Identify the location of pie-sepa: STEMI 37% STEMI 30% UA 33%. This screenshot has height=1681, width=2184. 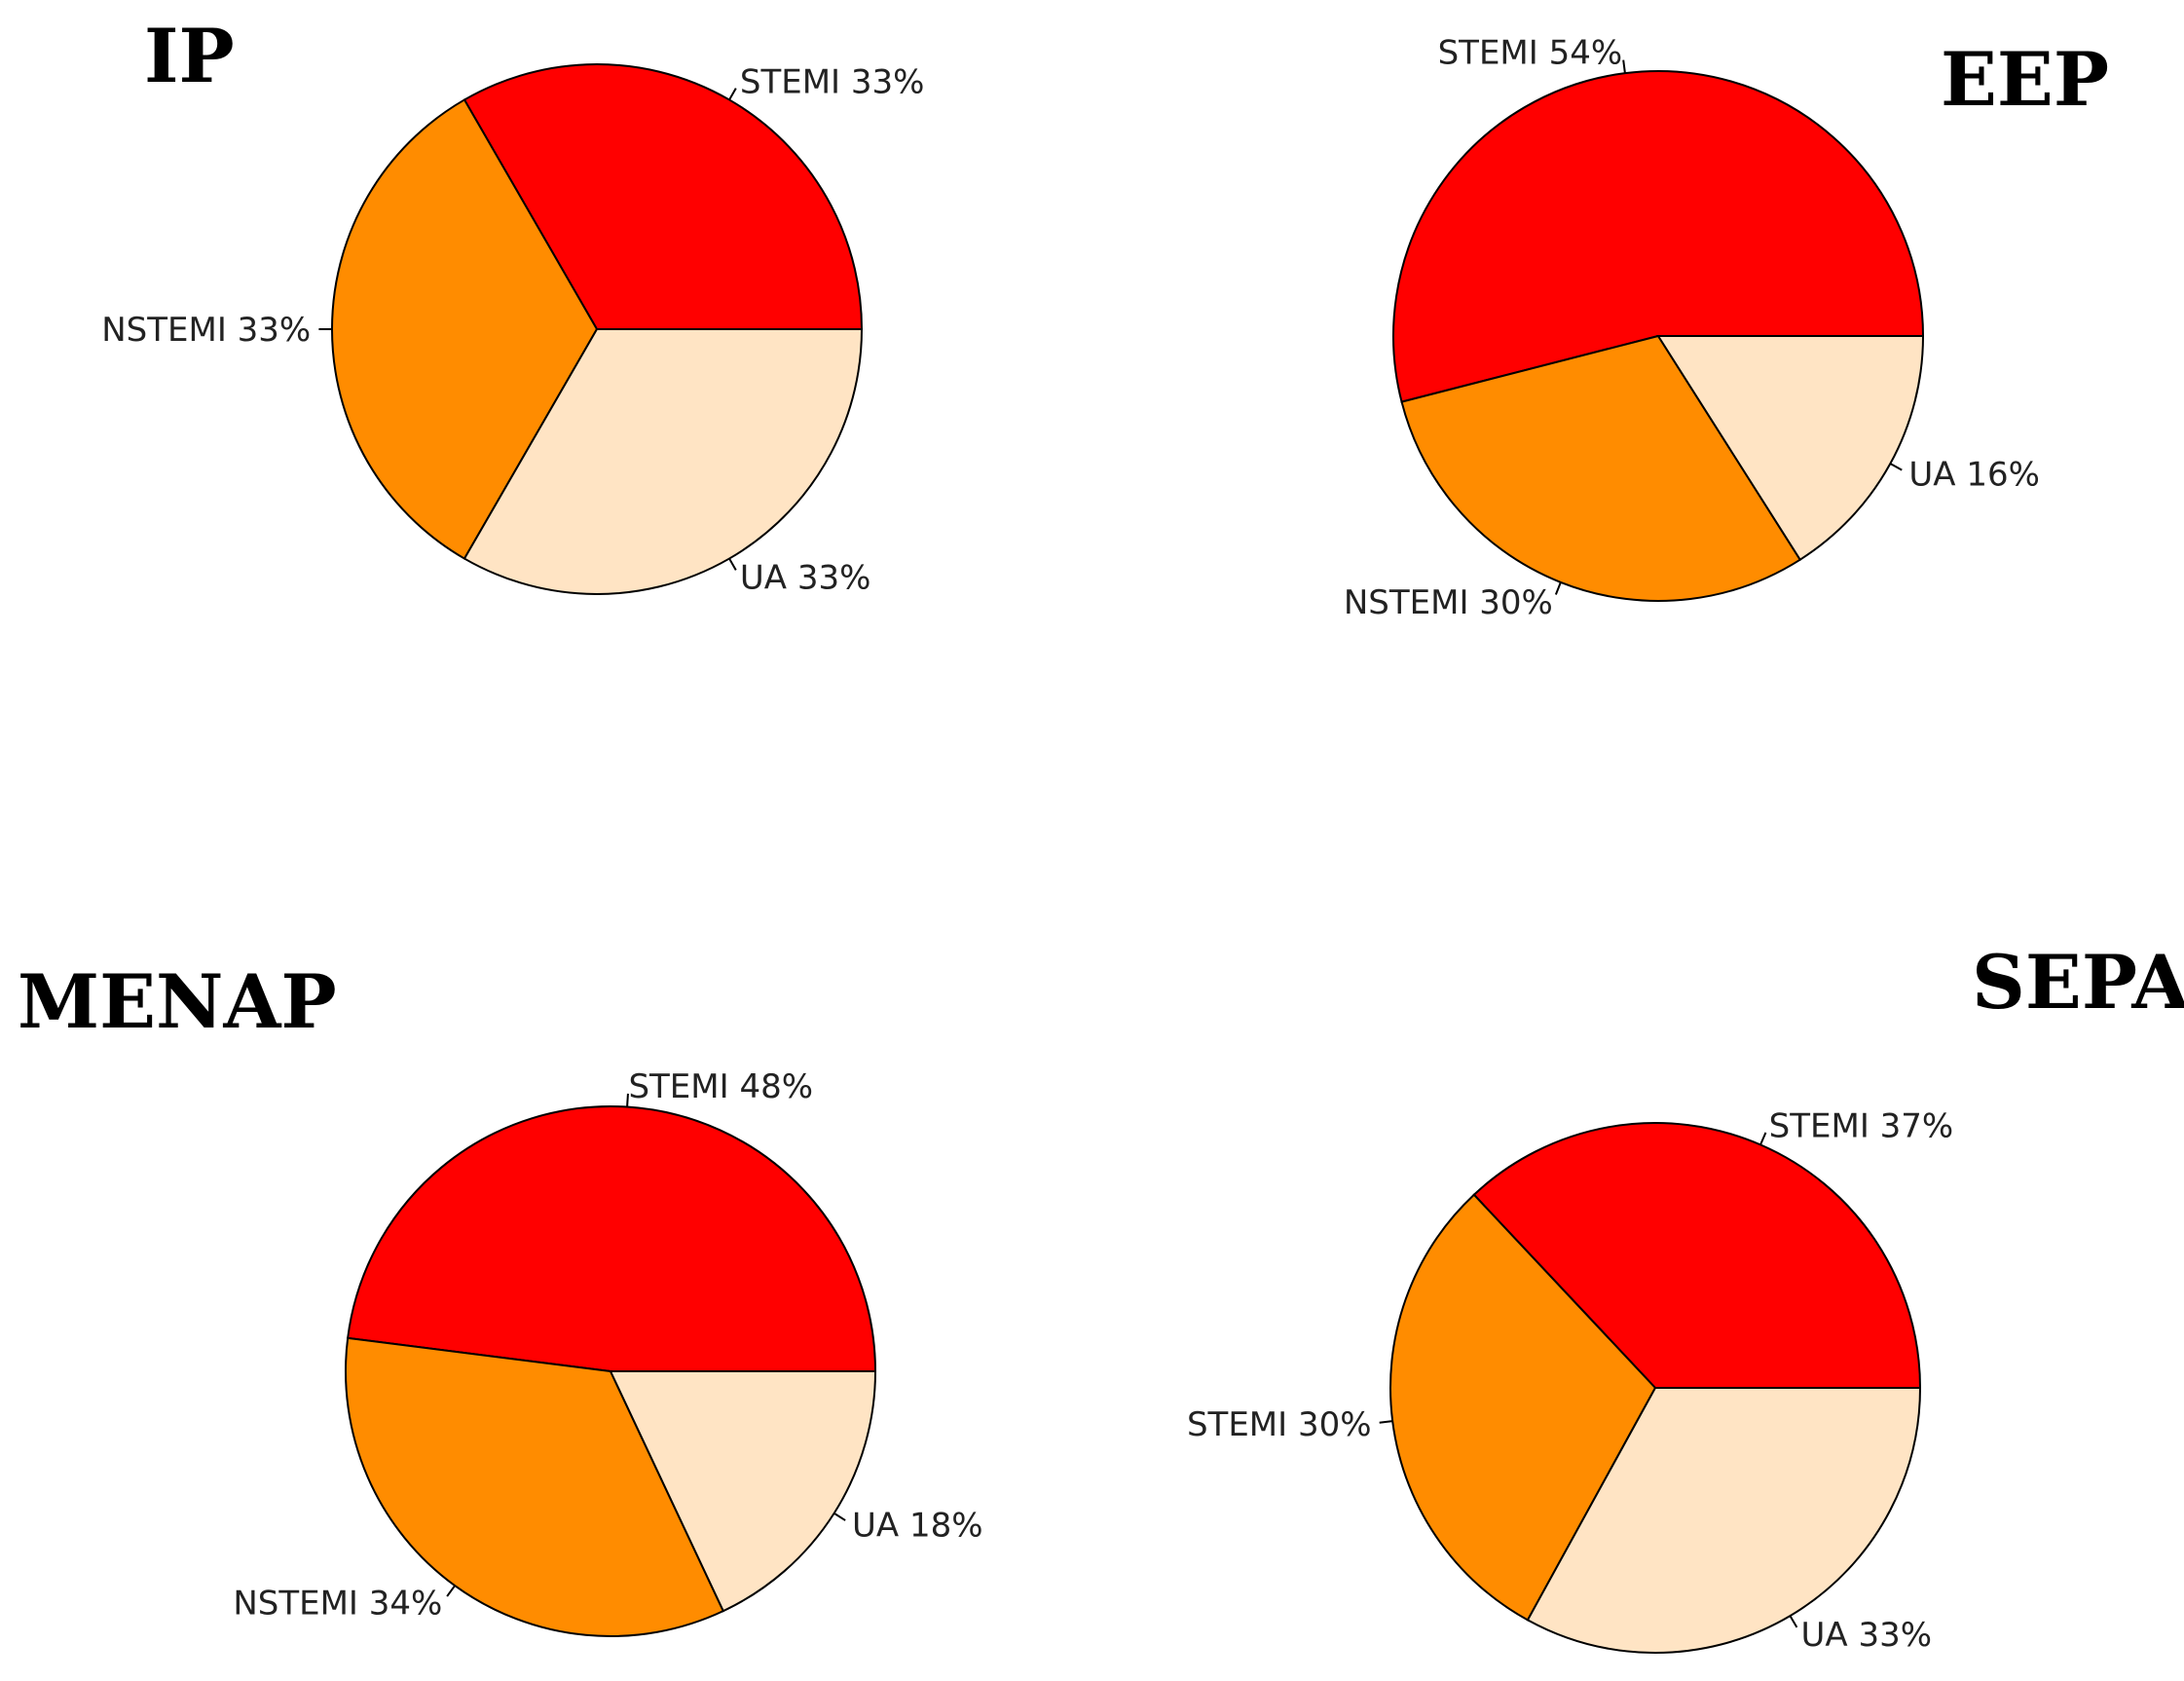
(1570, 1380).